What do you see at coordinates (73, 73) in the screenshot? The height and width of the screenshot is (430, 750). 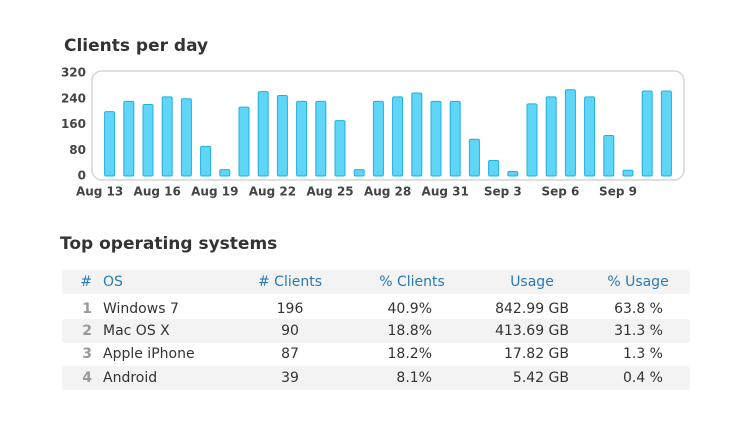 I see `y-tick-label: 320` at bounding box center [73, 73].